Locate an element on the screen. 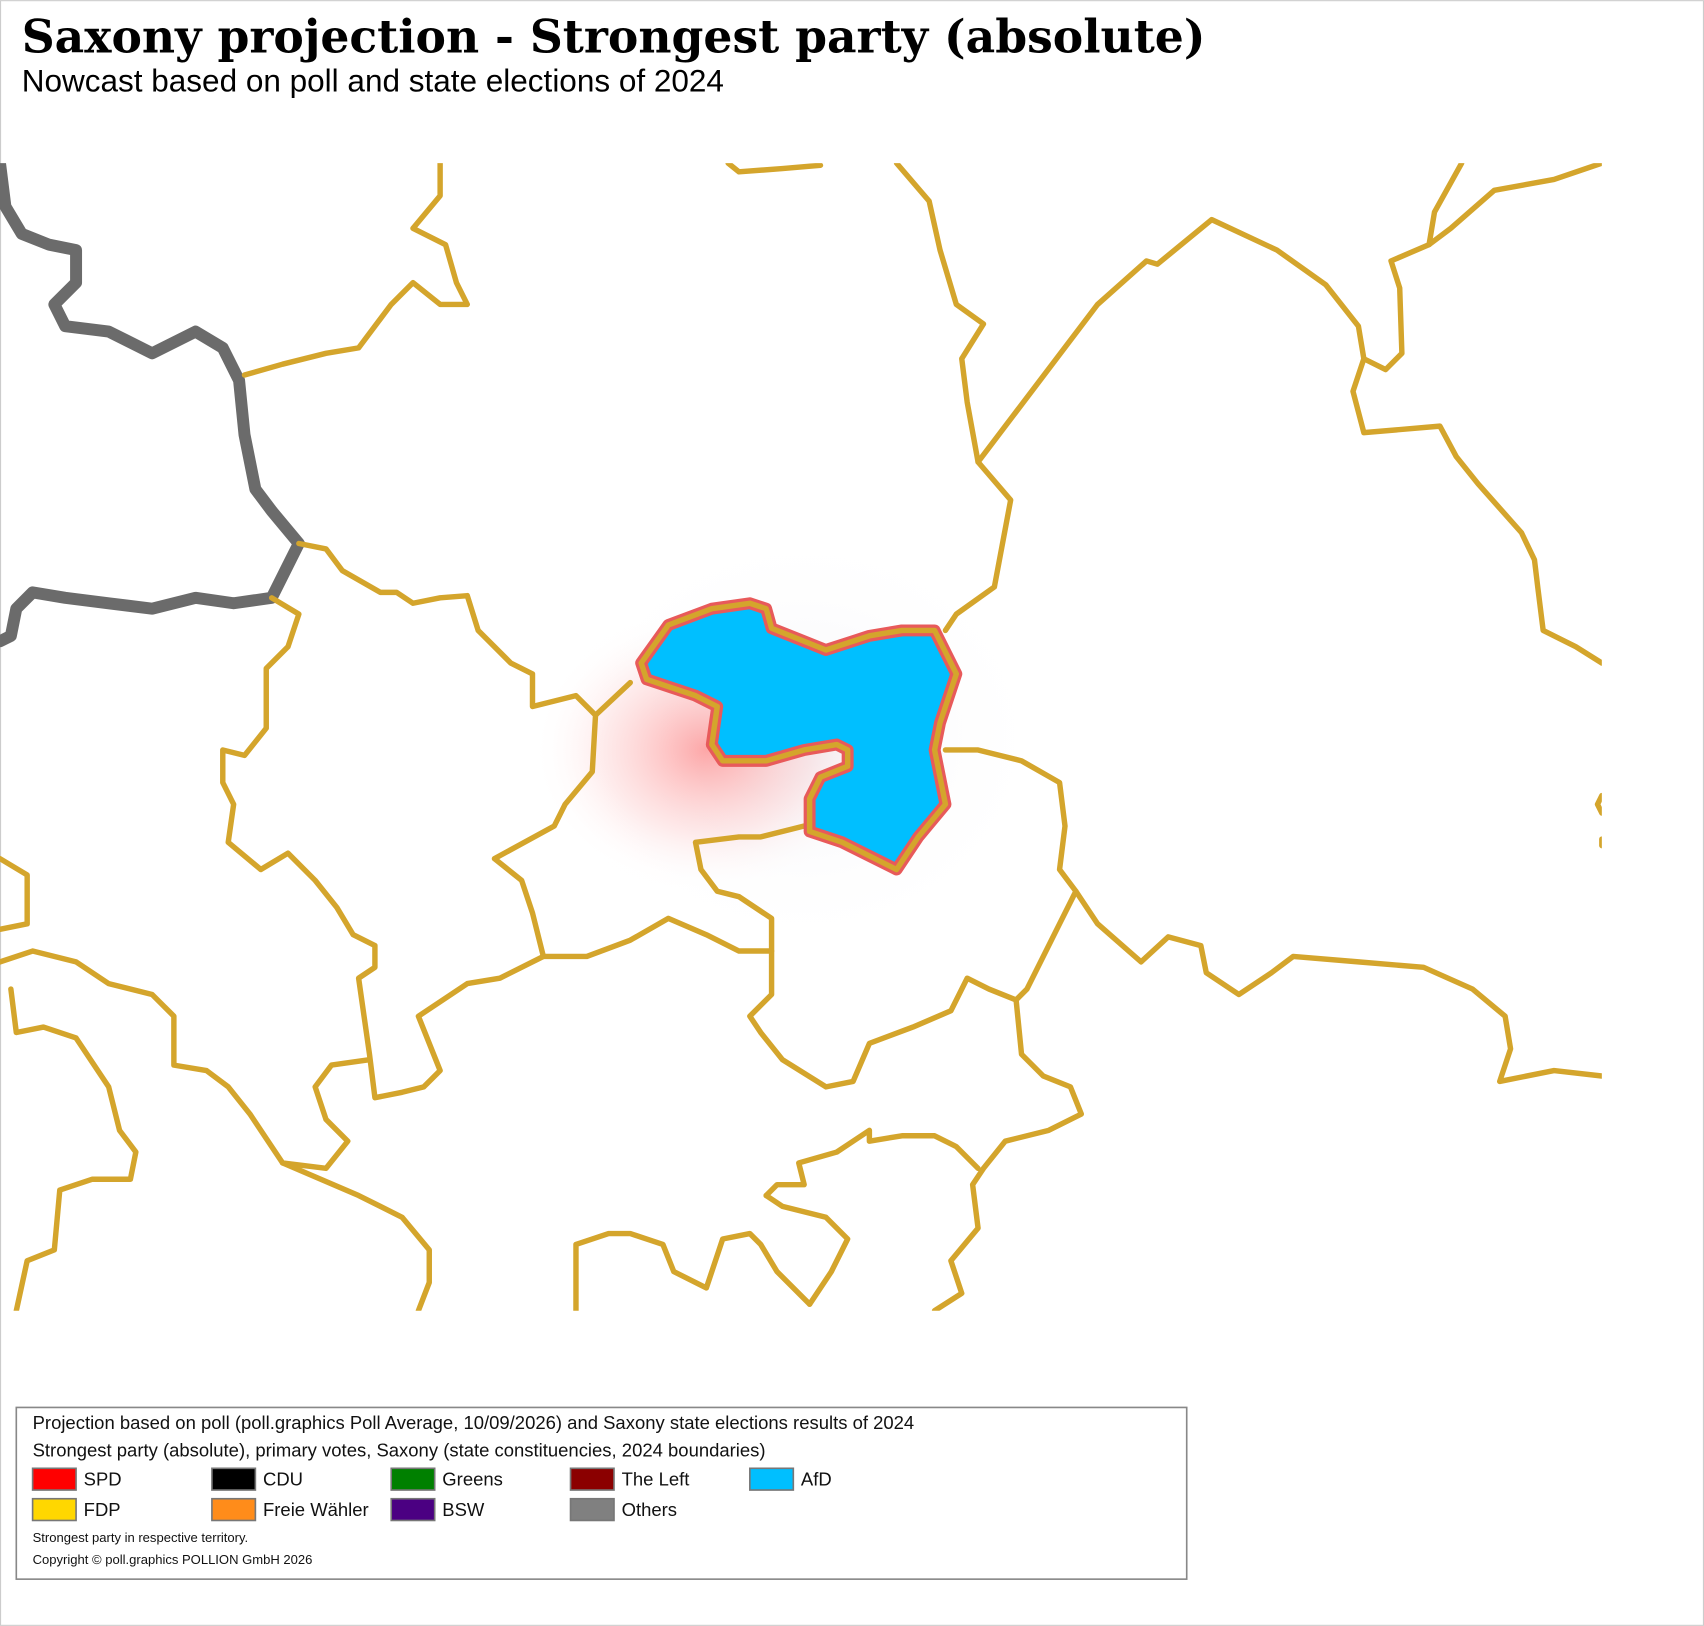 The height and width of the screenshot is (1626, 1704). legend-label: Freie Wähler is located at coordinates (316, 1509).